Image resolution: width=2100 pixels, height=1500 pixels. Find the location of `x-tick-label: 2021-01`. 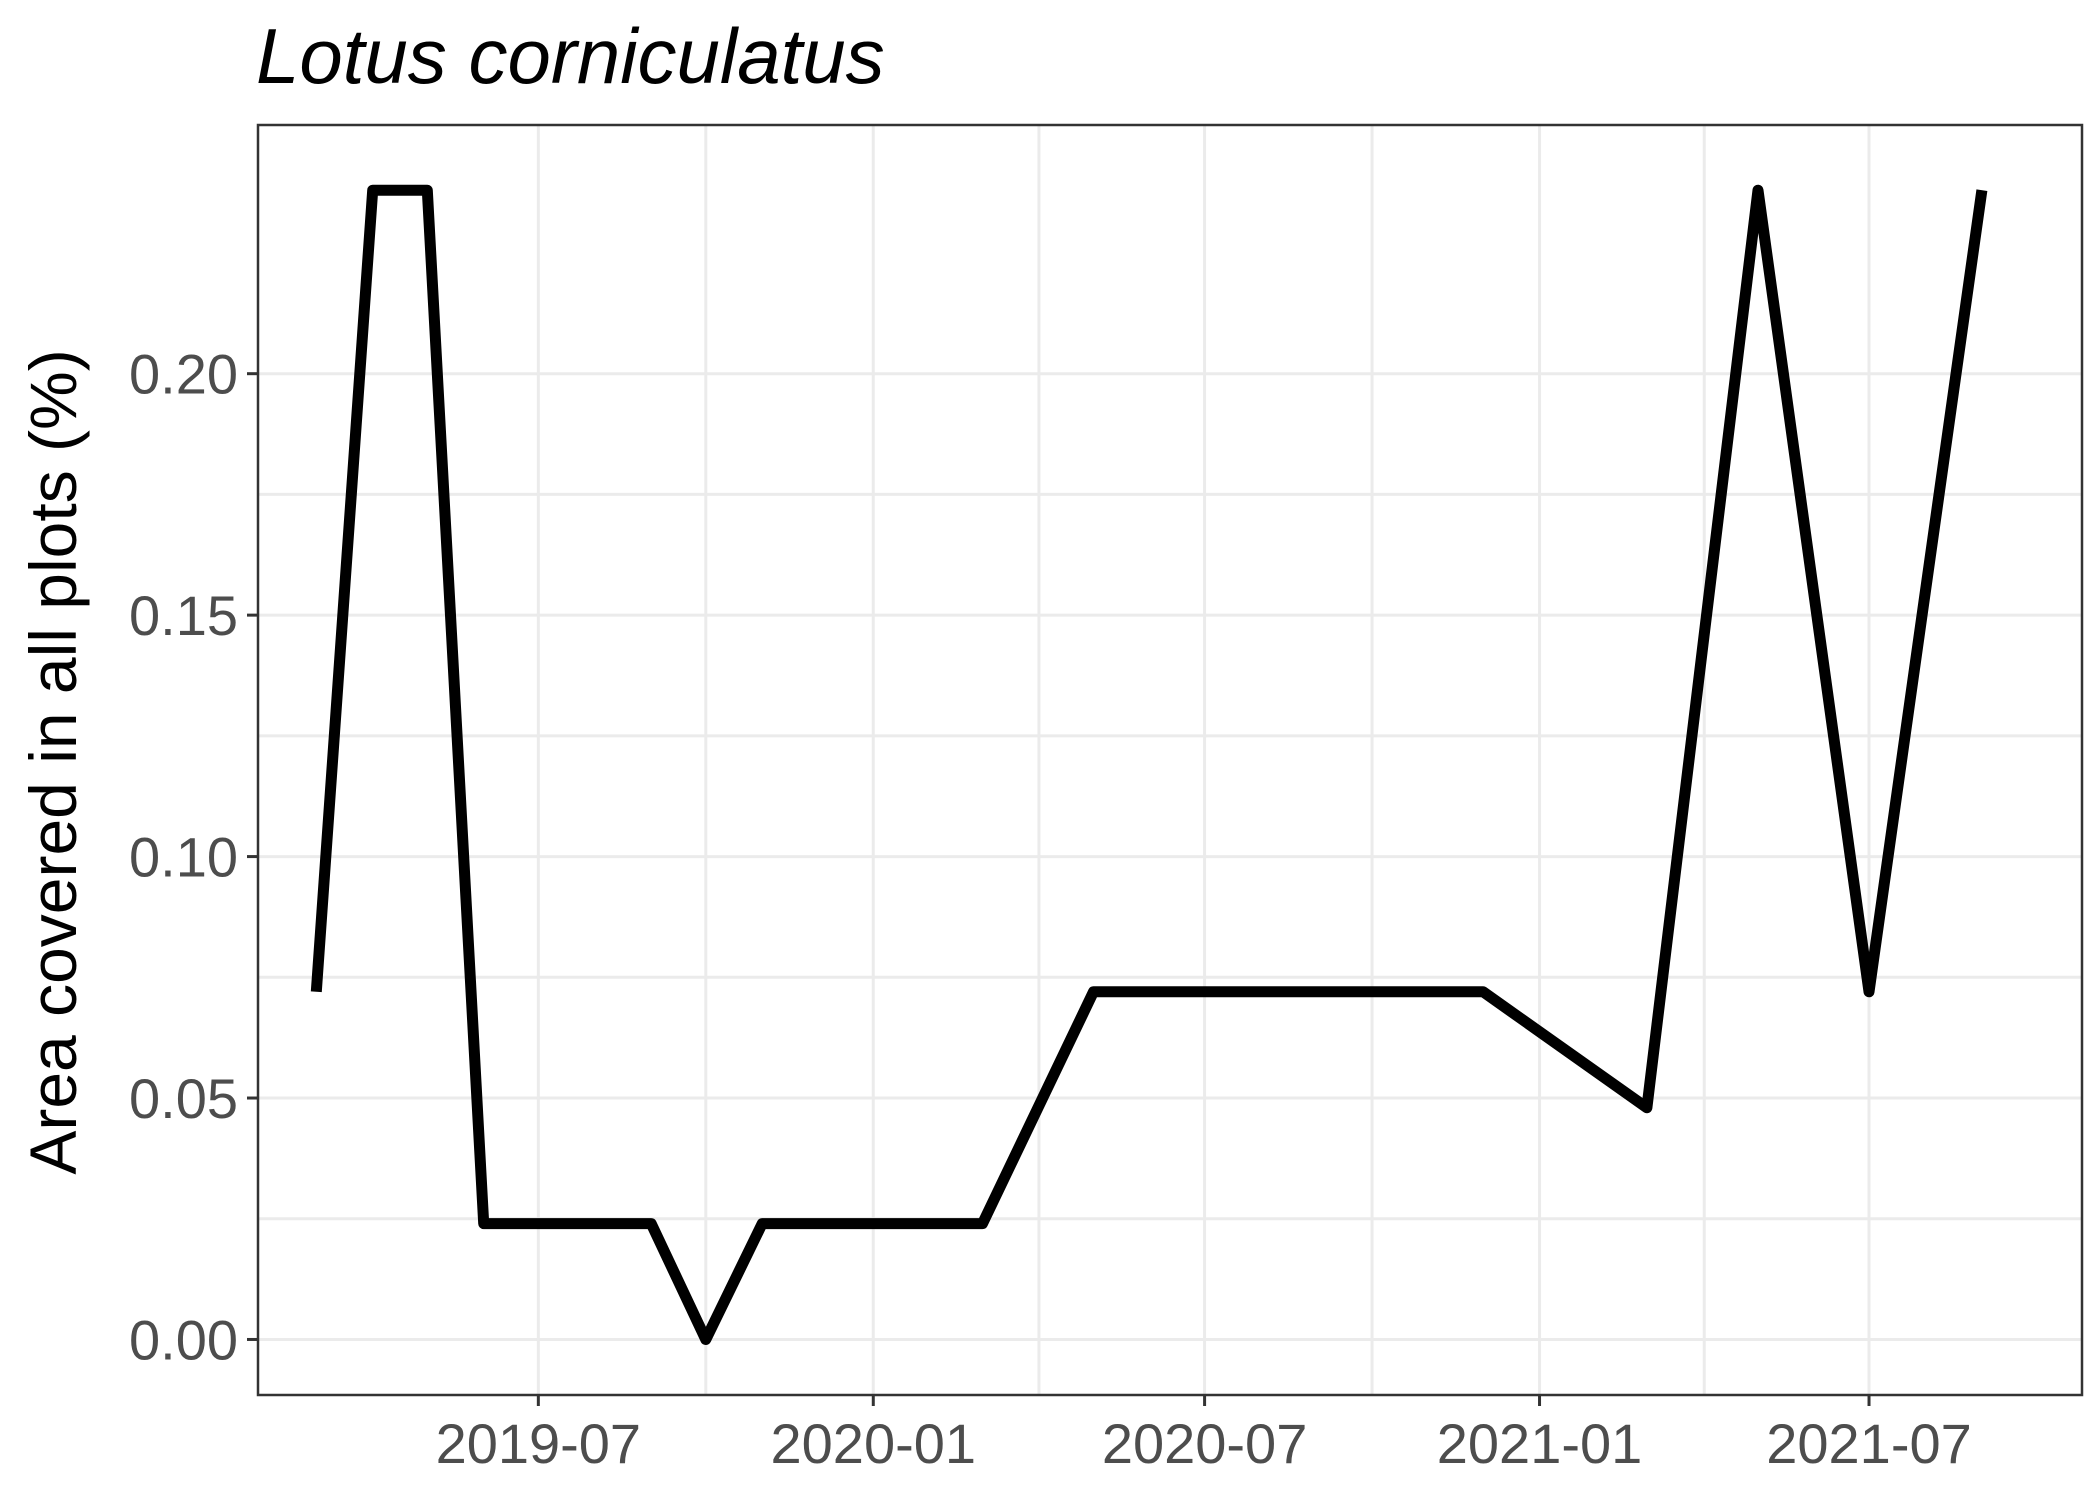

x-tick-label: 2021-01 is located at coordinates (1540, 1443).